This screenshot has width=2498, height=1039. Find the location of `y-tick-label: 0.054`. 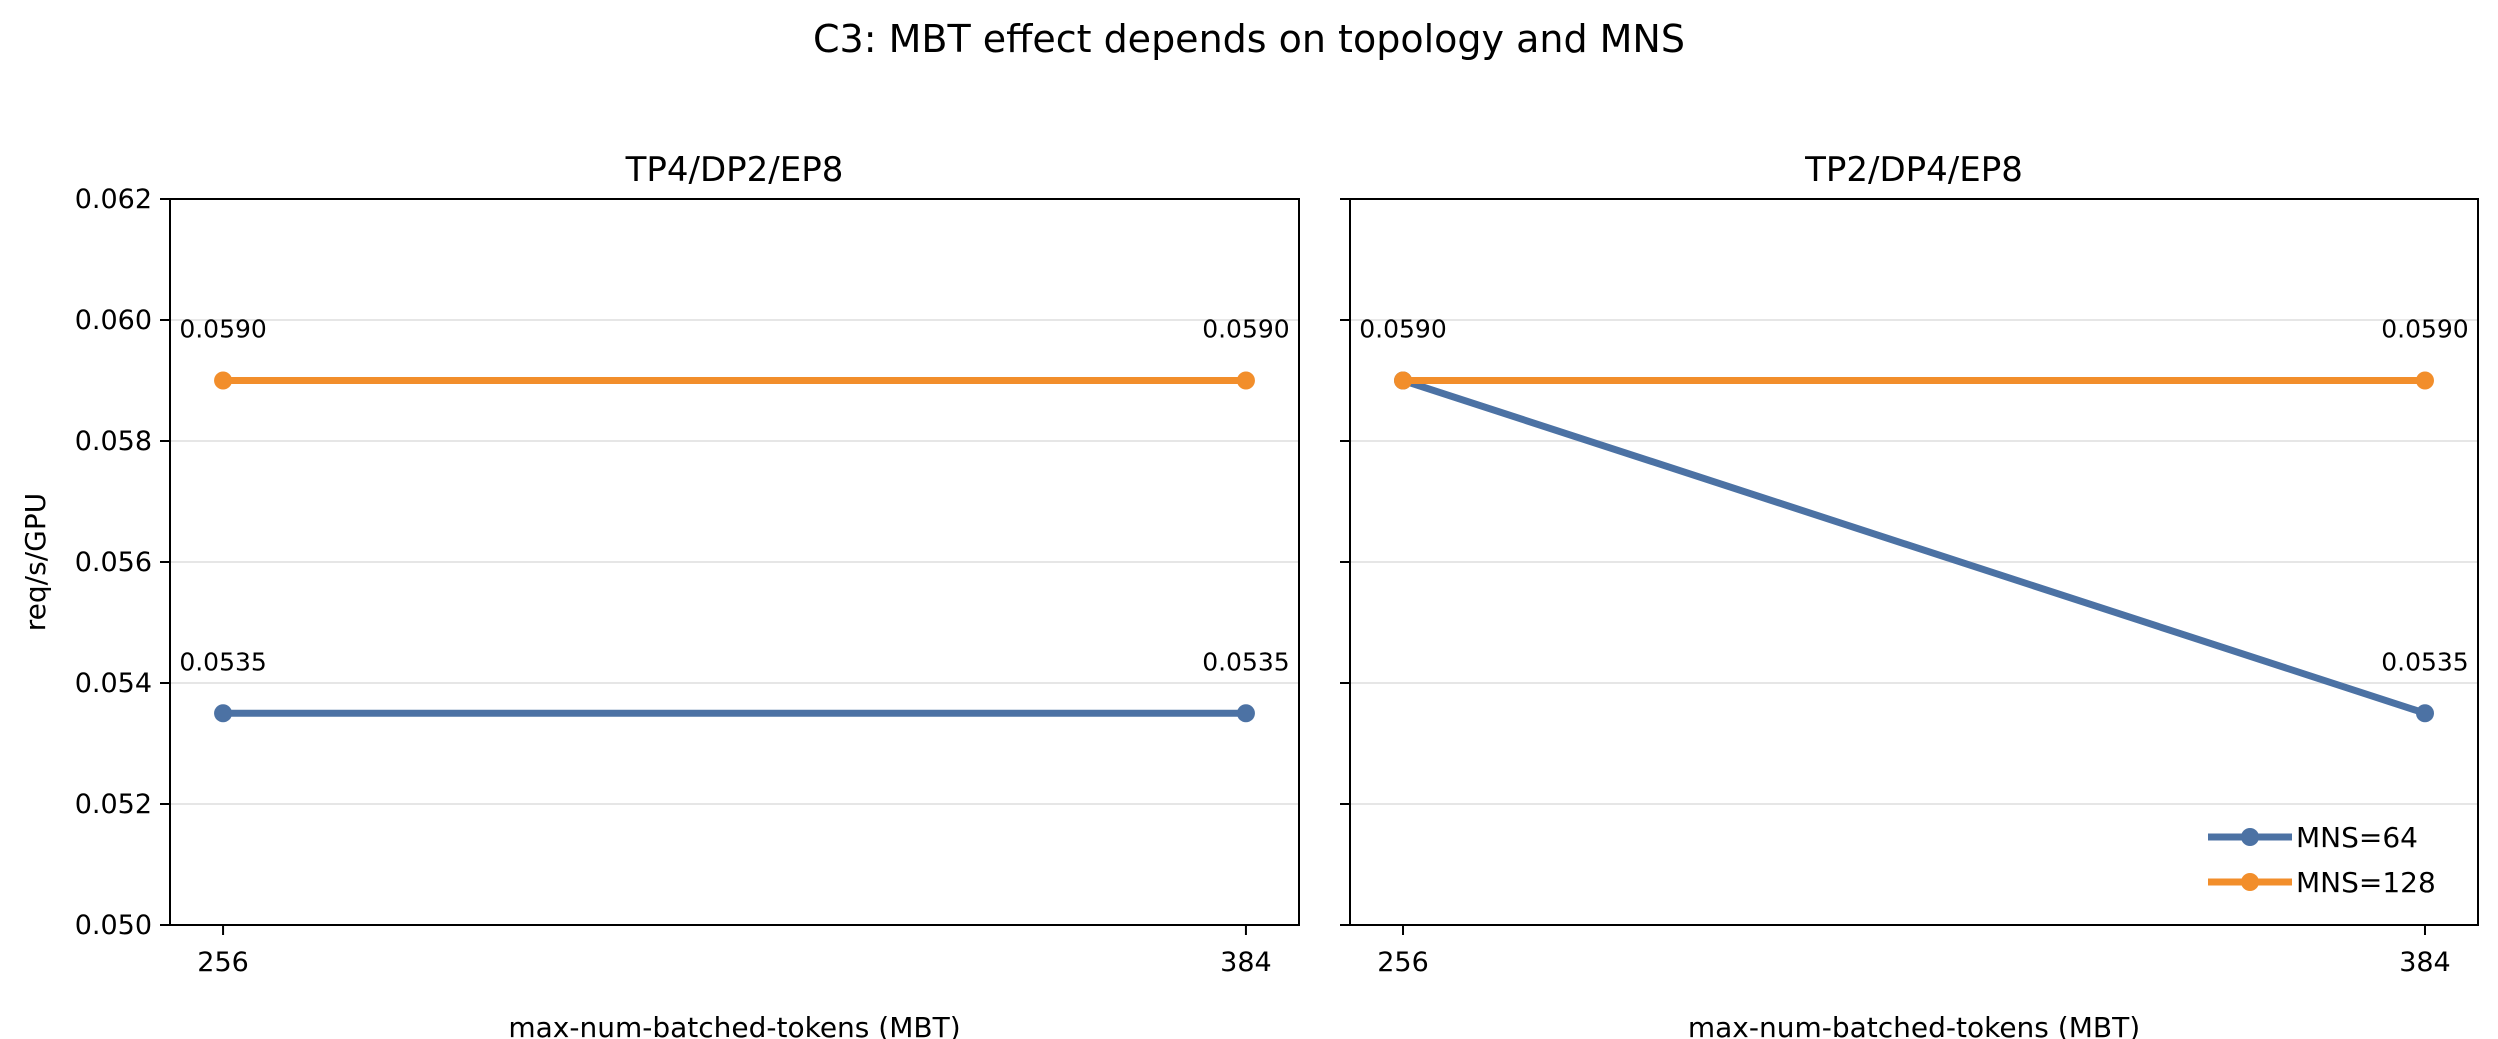

y-tick-label: 0.054 is located at coordinates (113, 683).